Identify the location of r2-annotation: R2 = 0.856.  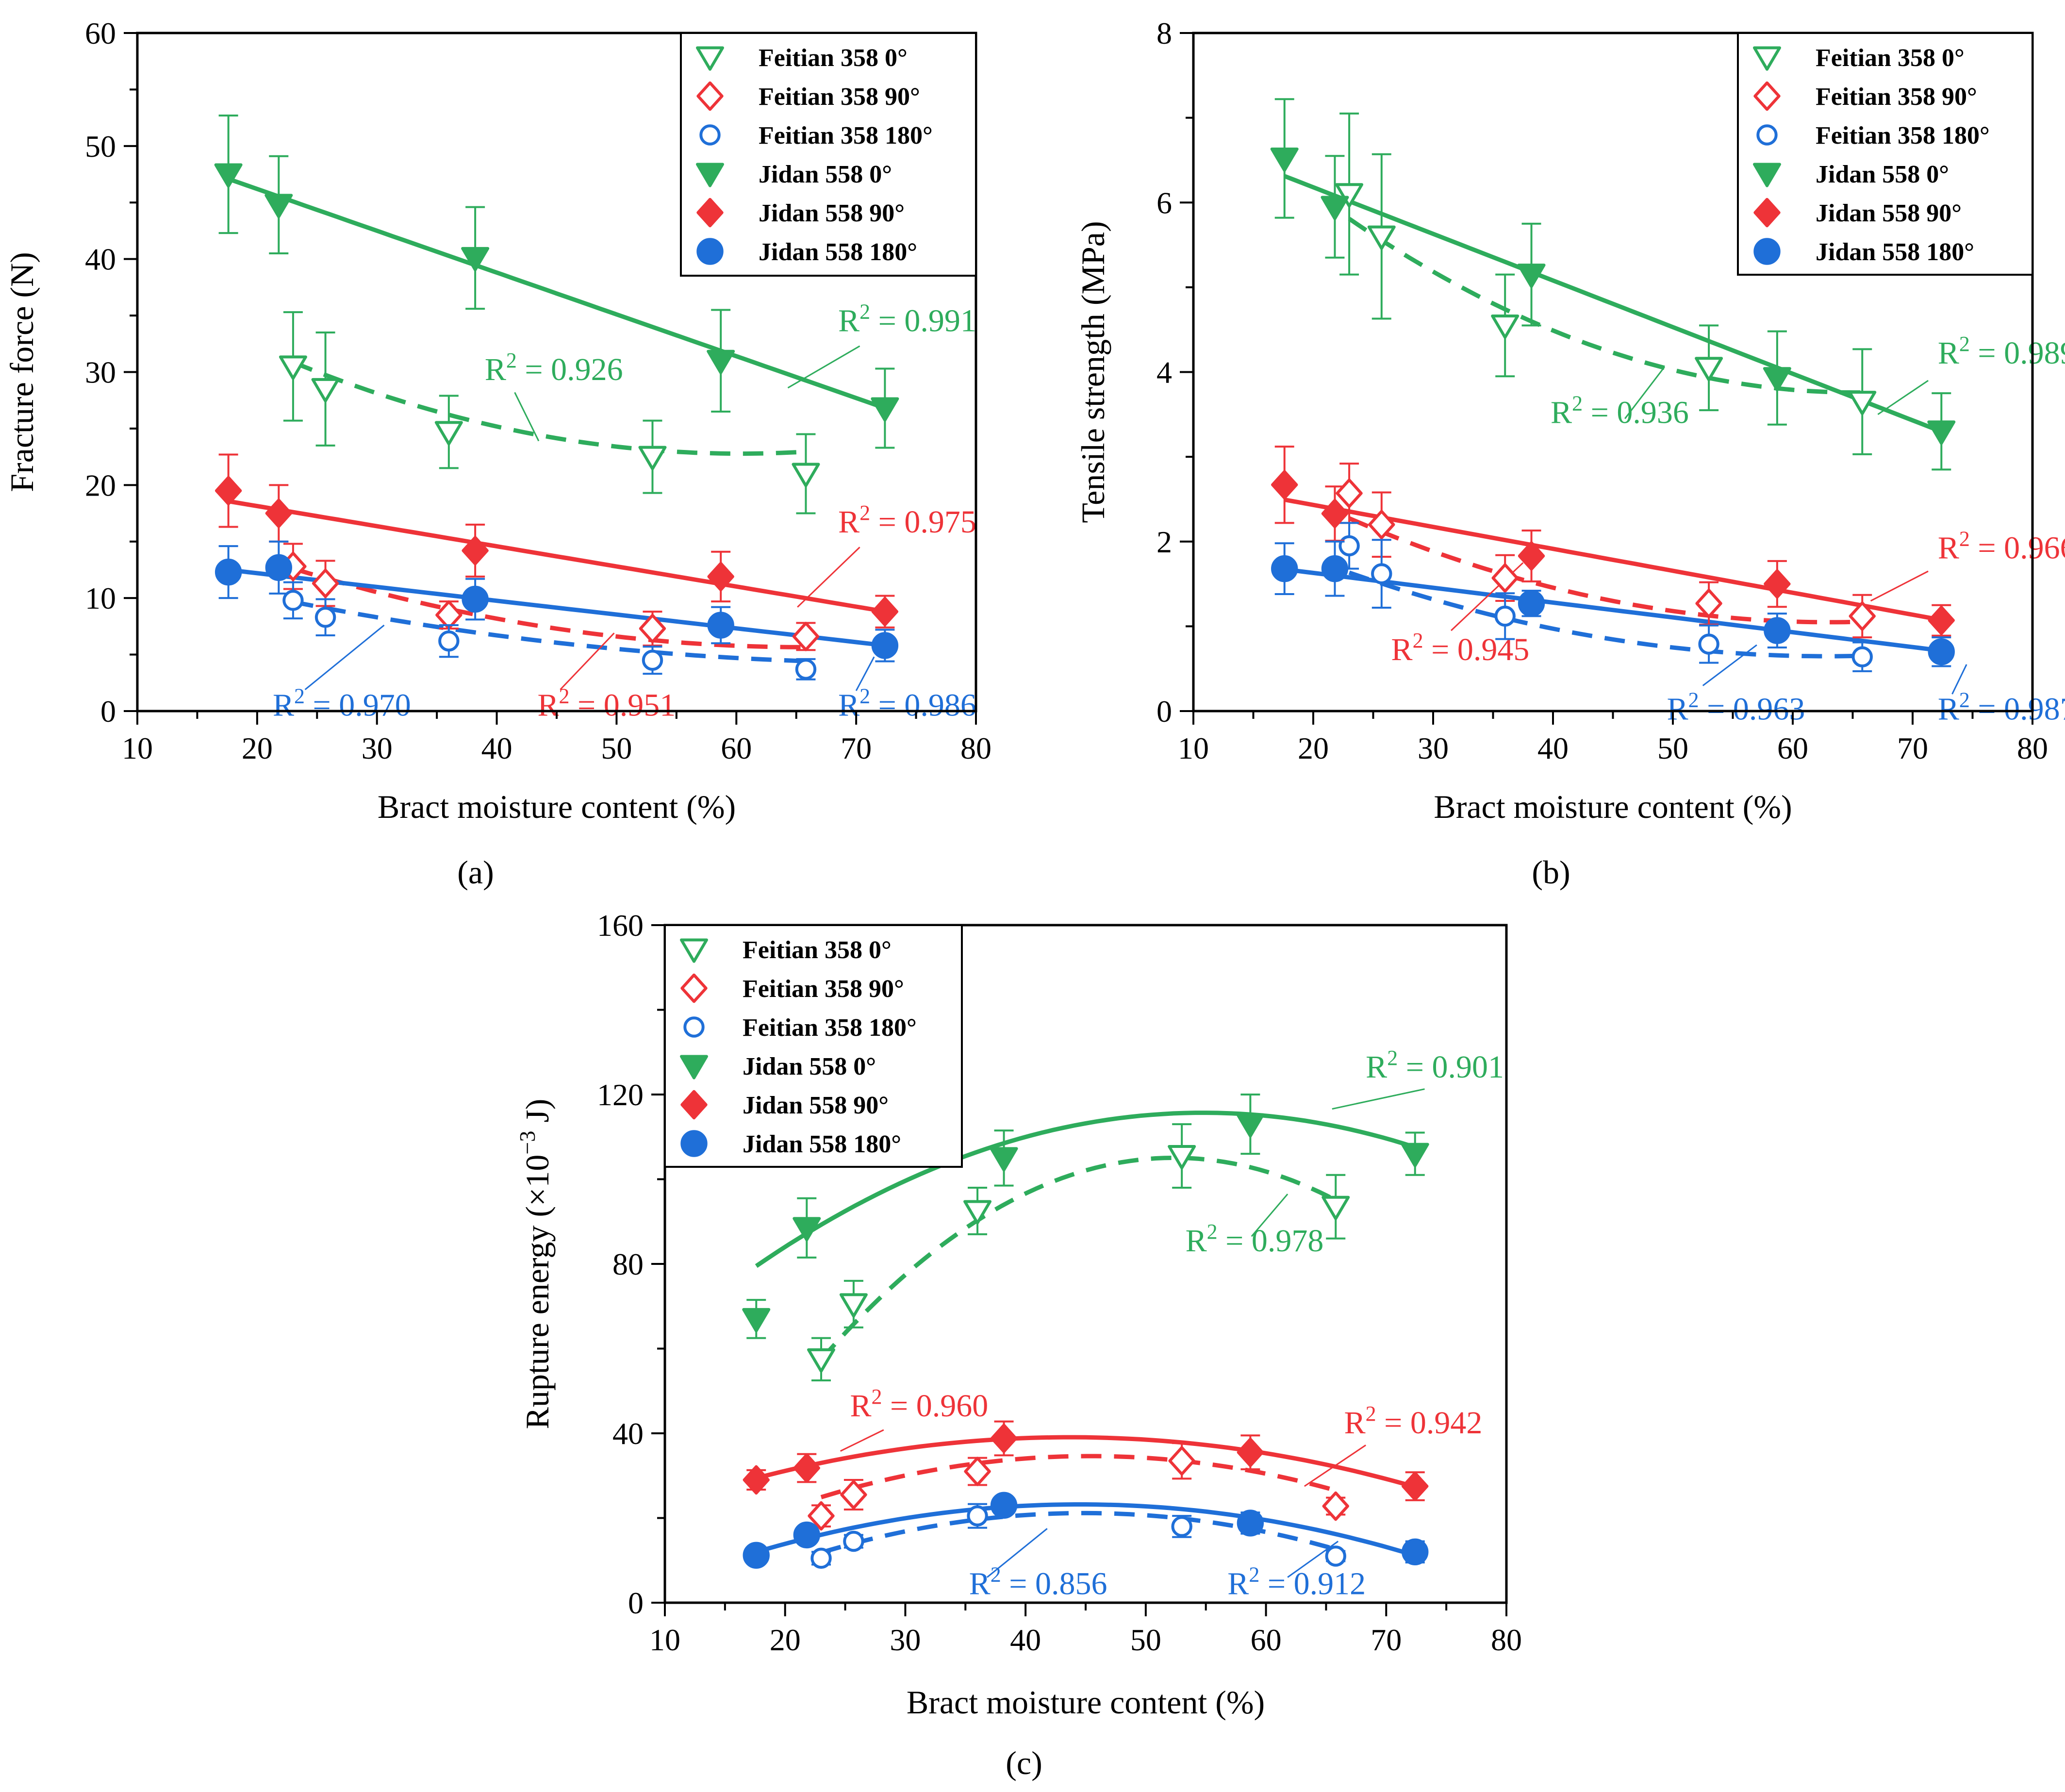
(1038, 1582).